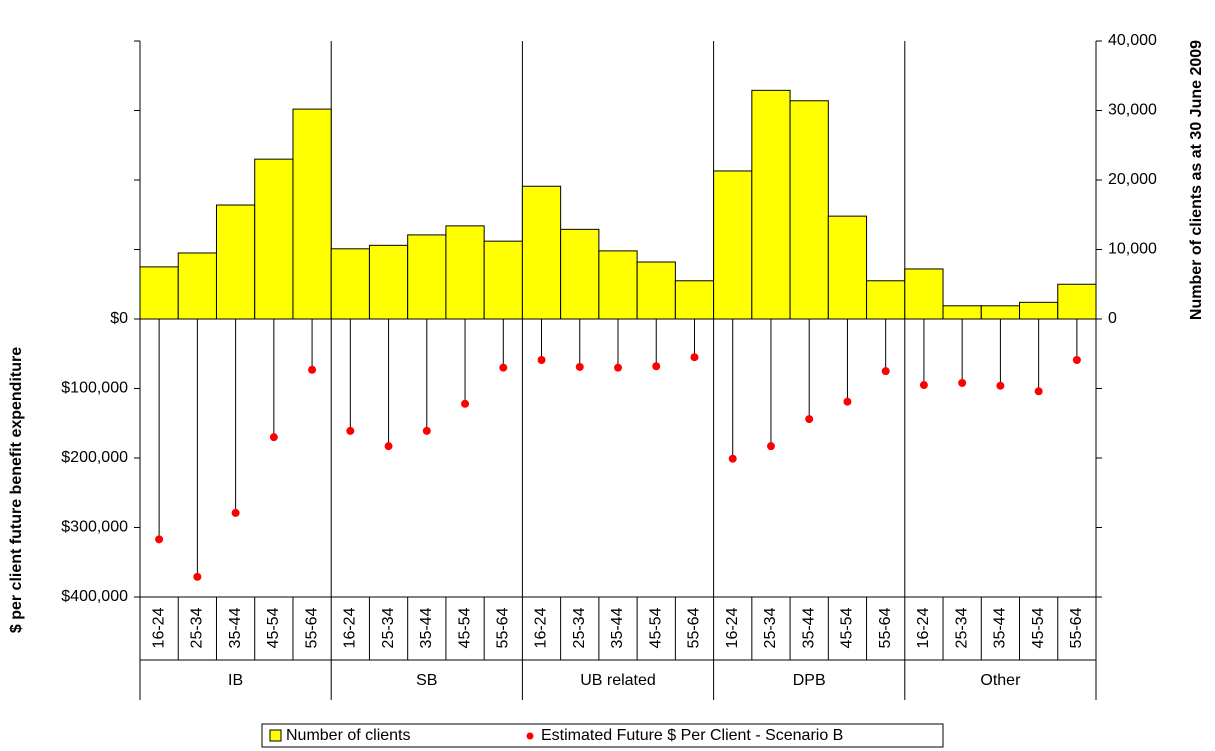  What do you see at coordinates (1132, 110) in the screenshot?
I see `y2-tick-label: 30,000` at bounding box center [1132, 110].